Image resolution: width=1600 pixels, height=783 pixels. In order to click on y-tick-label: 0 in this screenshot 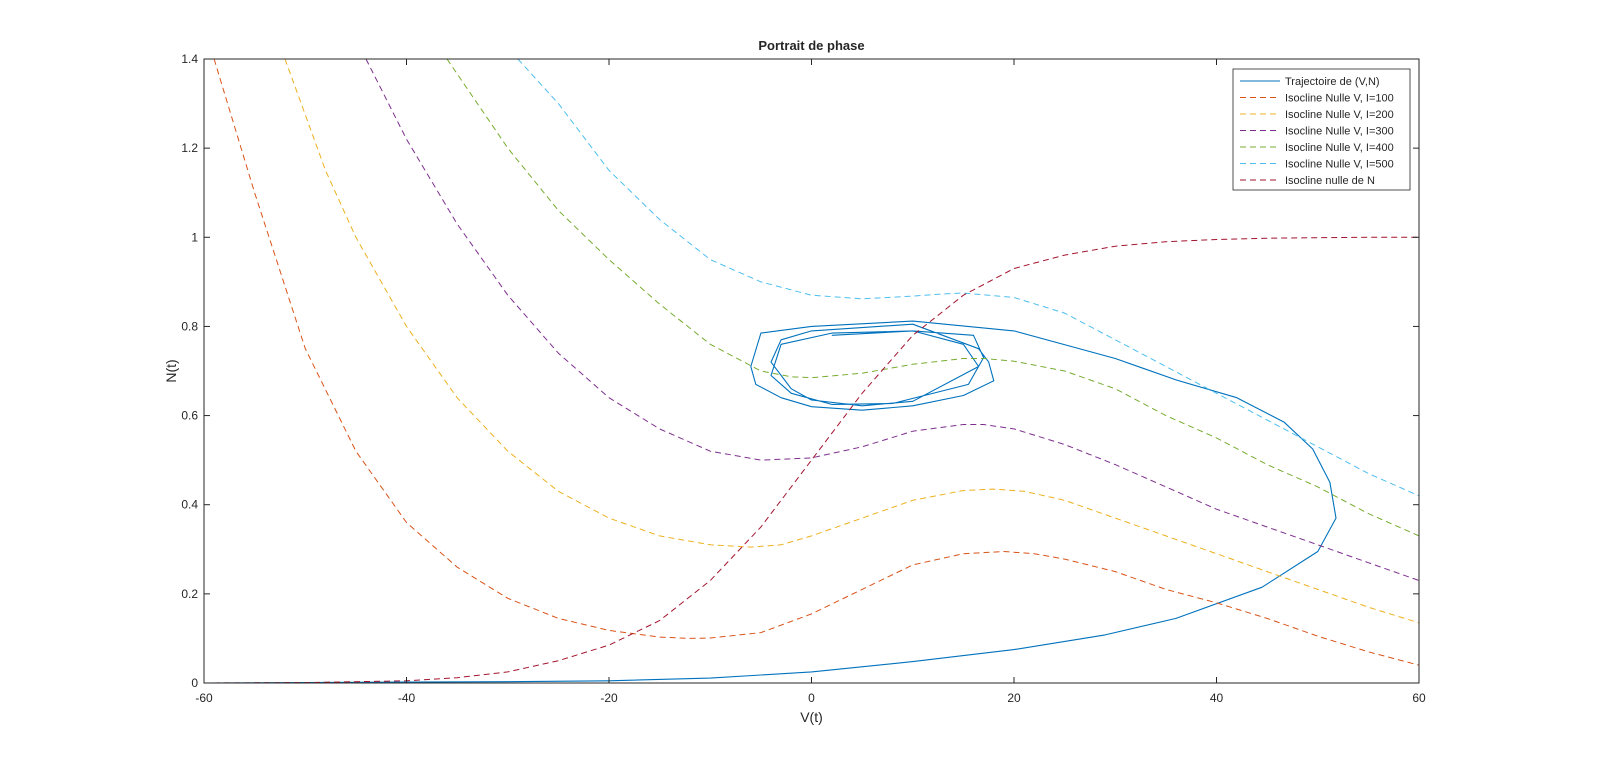, I will do `click(194, 683)`.